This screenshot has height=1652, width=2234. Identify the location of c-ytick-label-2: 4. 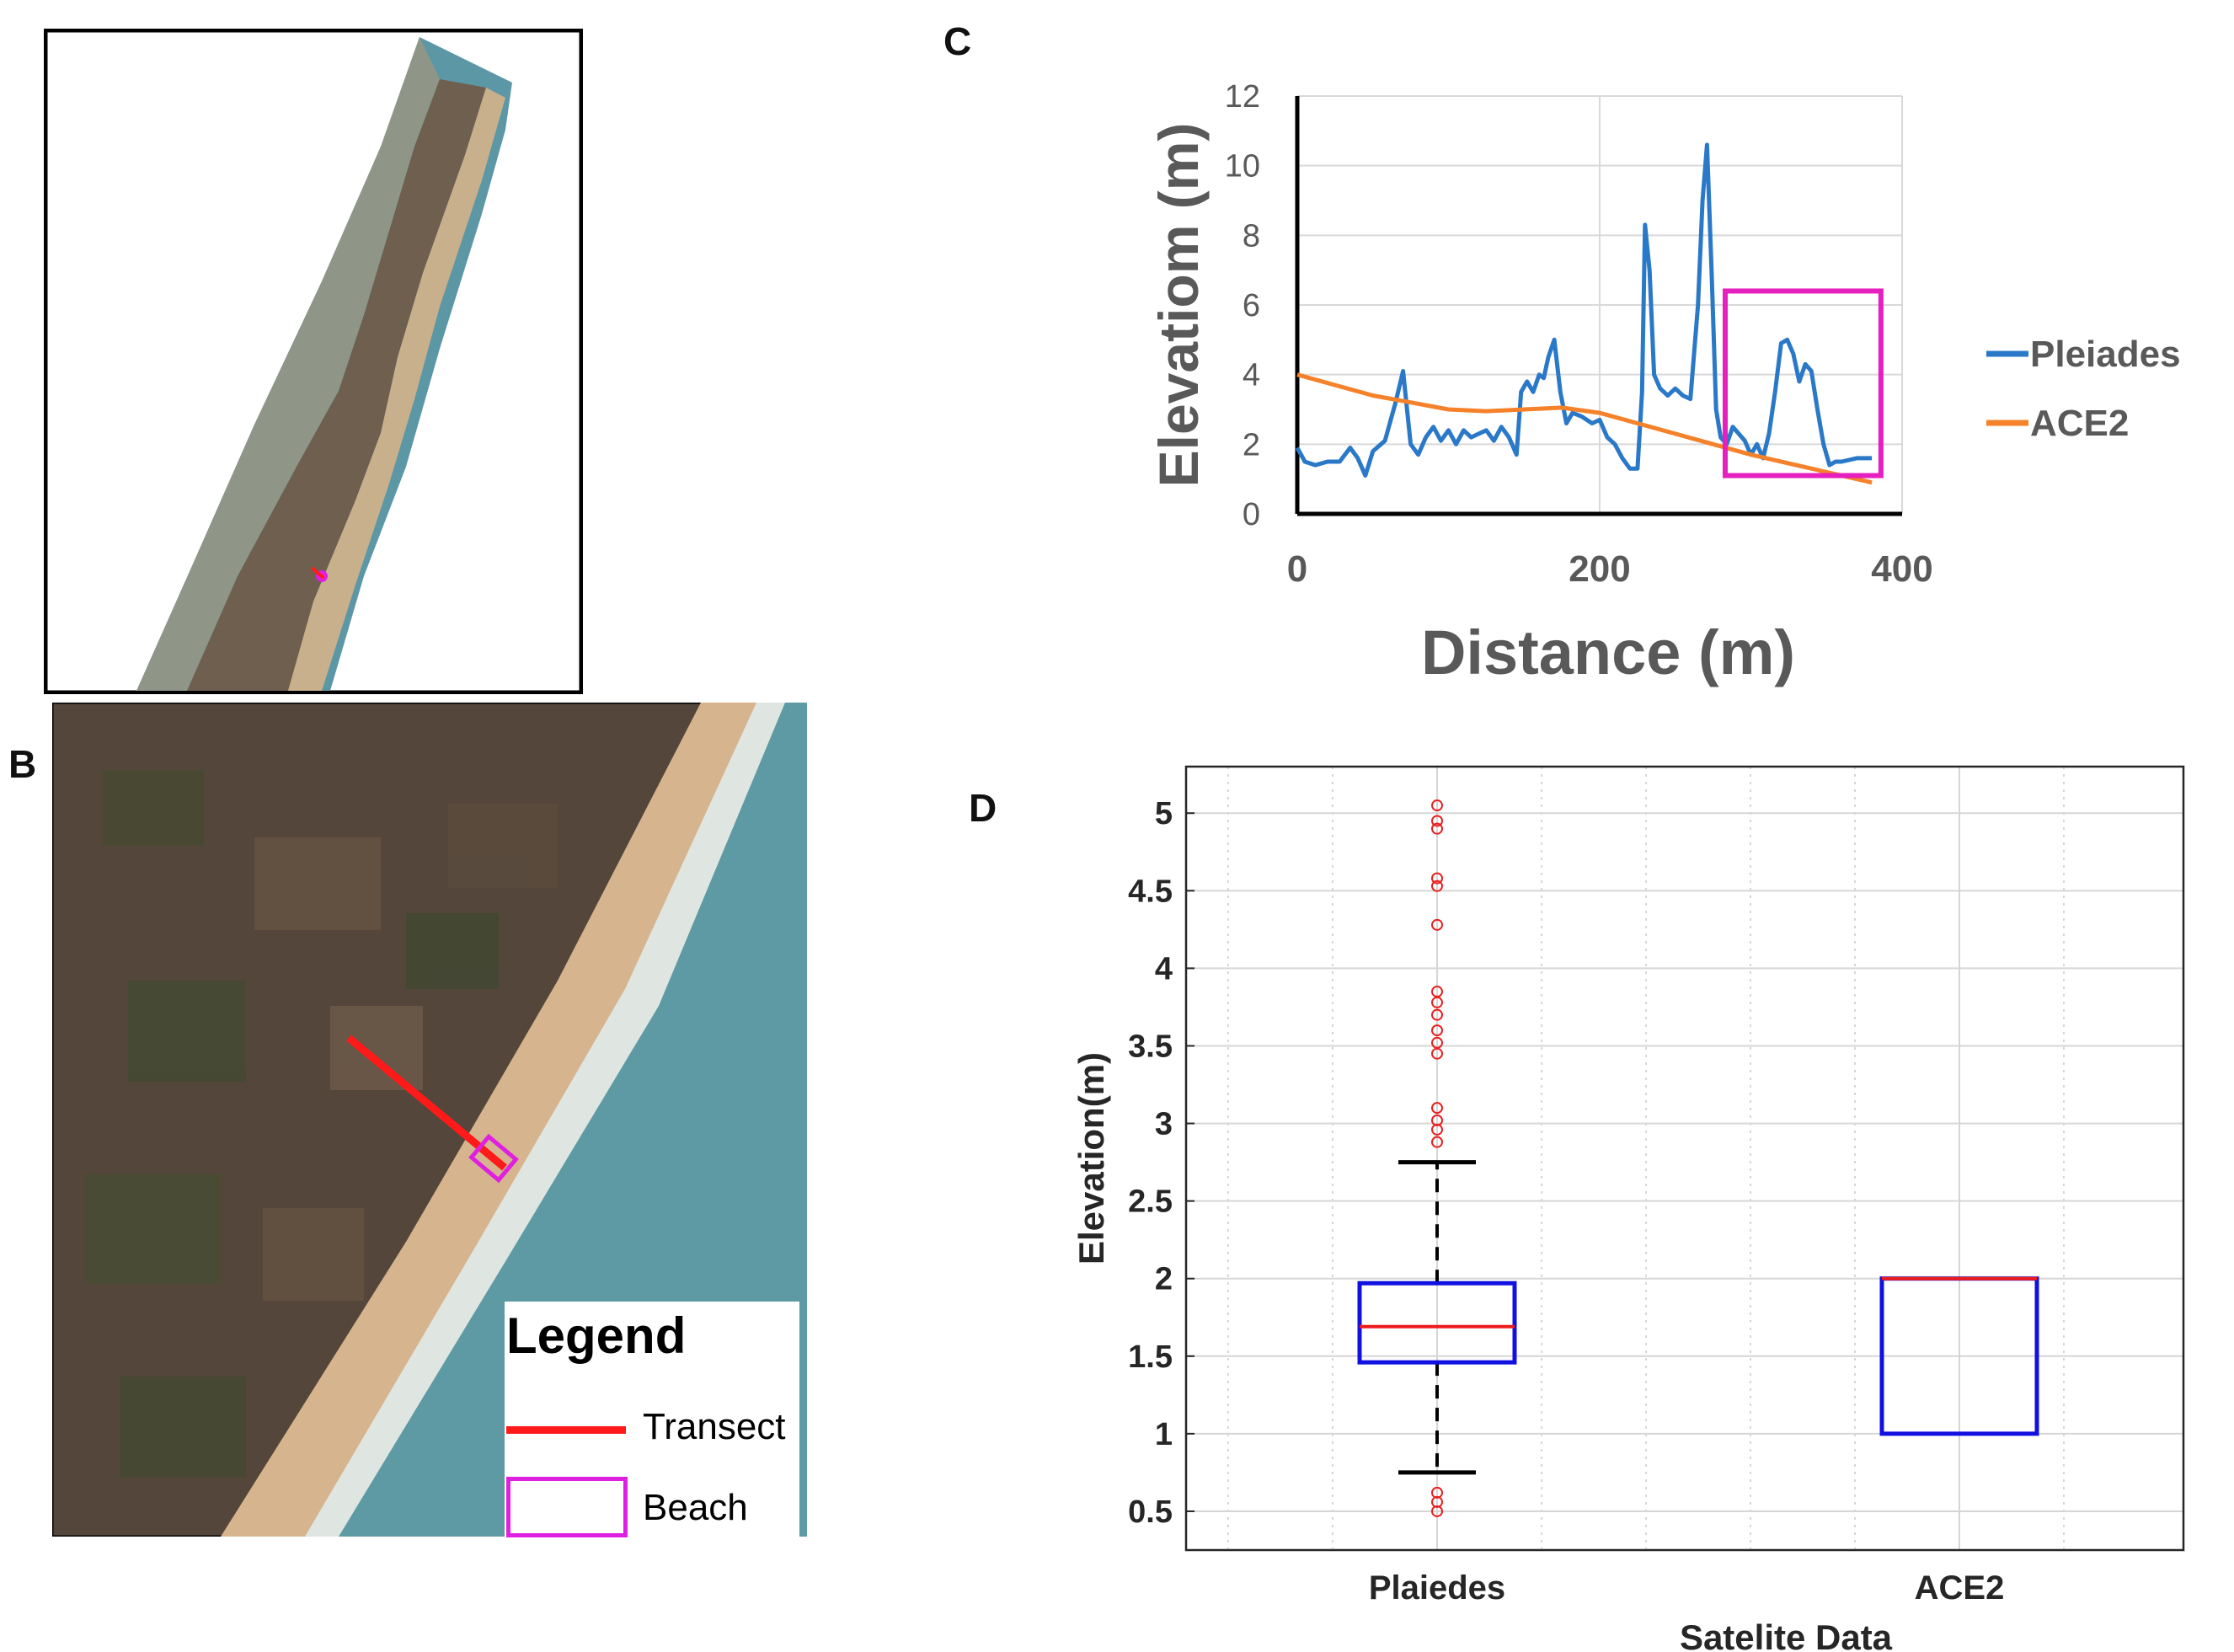
(1251, 375).